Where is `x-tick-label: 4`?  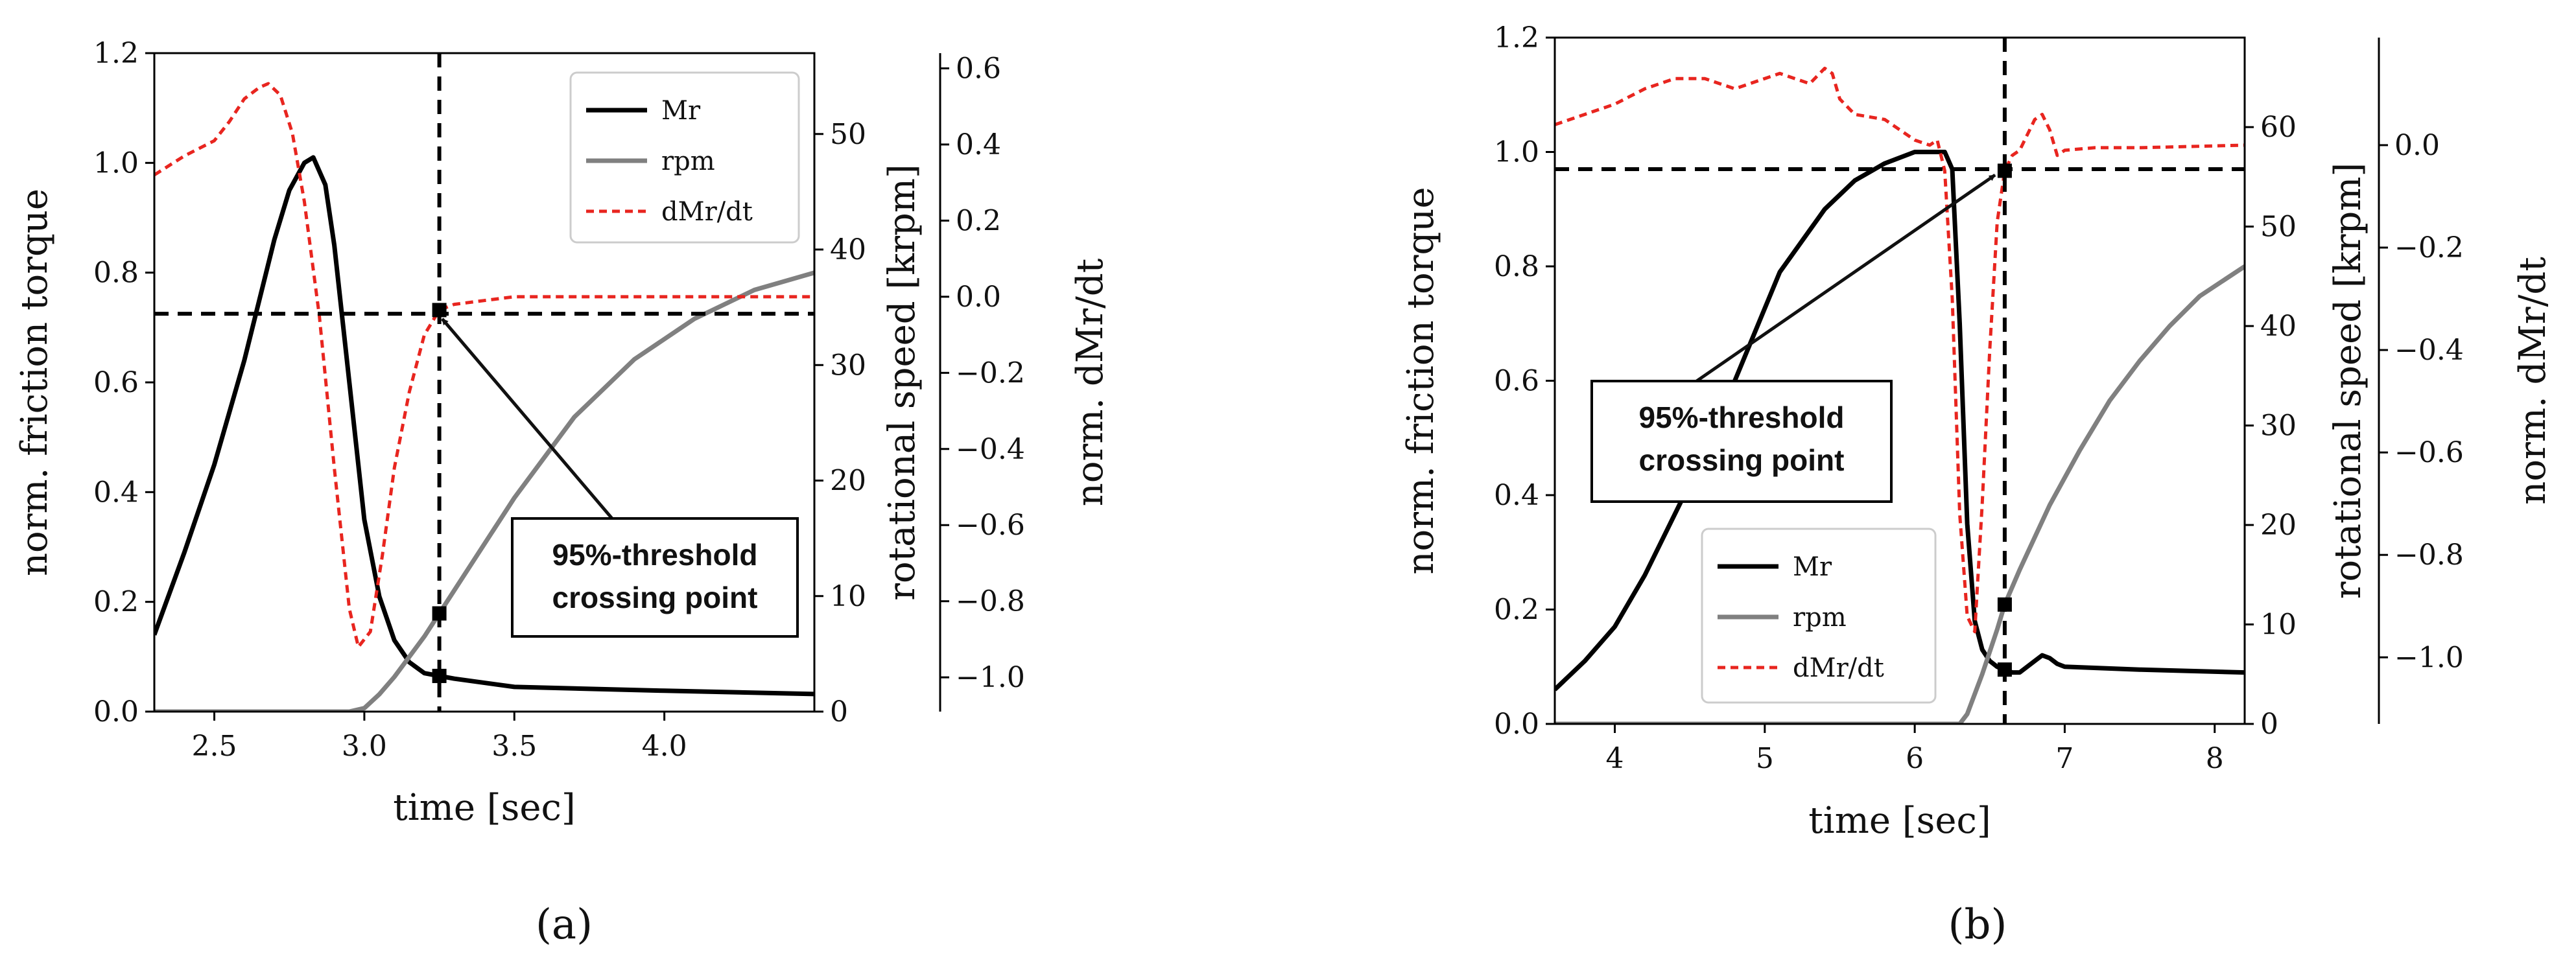 x-tick-label: 4 is located at coordinates (1615, 759).